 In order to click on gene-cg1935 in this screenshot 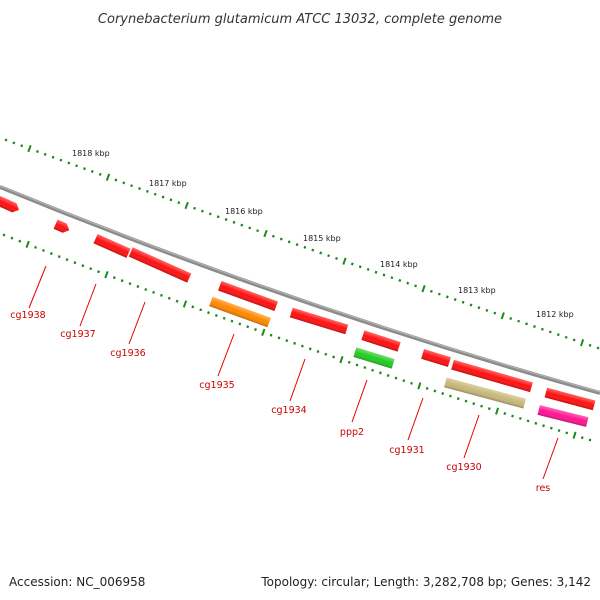, I will do `click(240, 312)`.